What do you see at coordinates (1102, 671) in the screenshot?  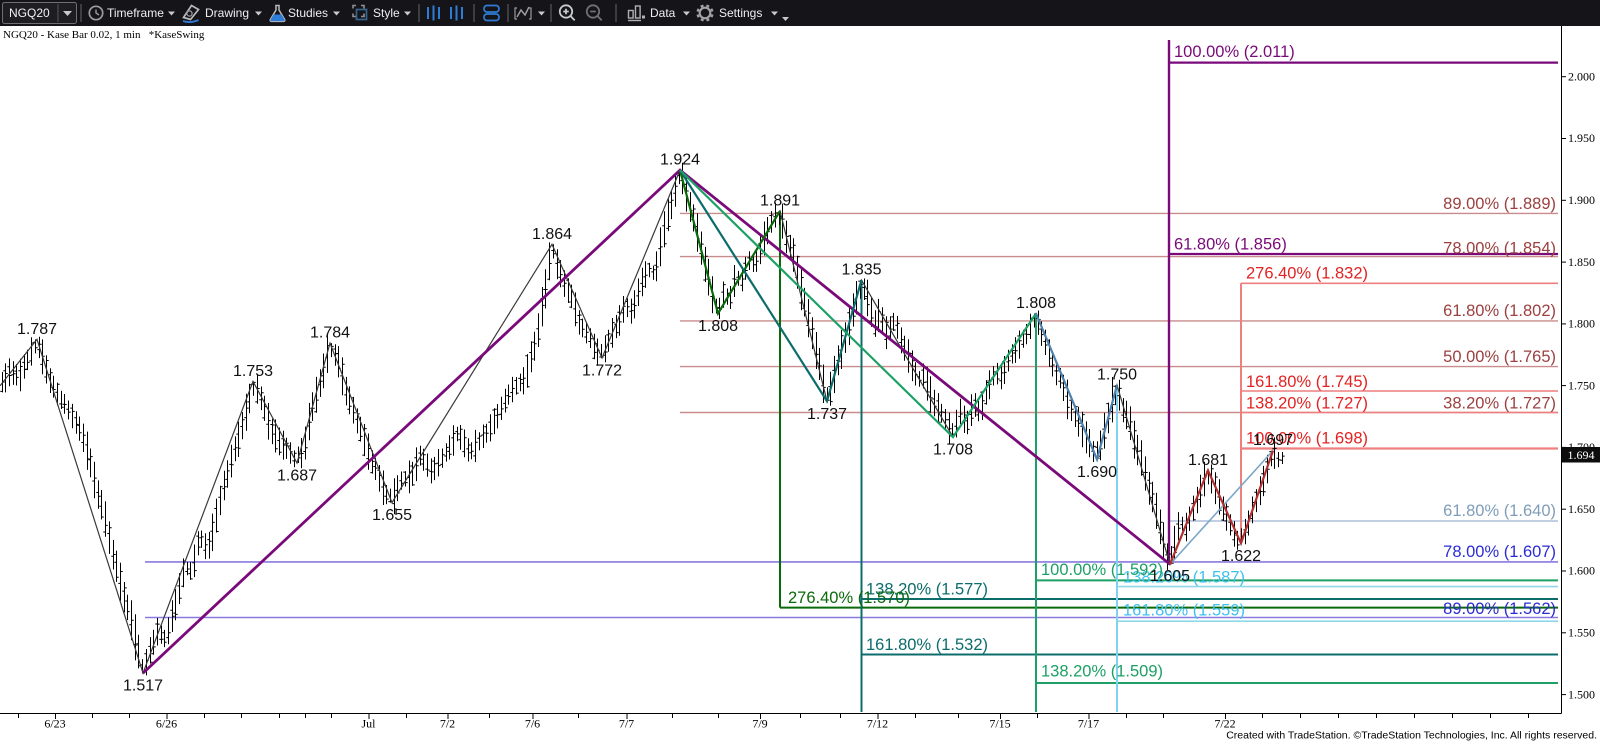 I see `svg-text: 138.20% (1.509)` at bounding box center [1102, 671].